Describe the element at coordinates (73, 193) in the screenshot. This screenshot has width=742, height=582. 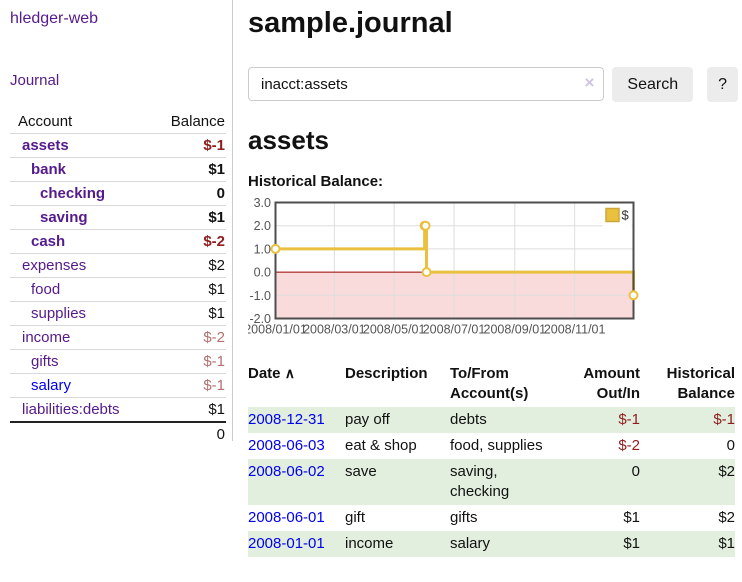
I see `account-link-checking: checking` at that location.